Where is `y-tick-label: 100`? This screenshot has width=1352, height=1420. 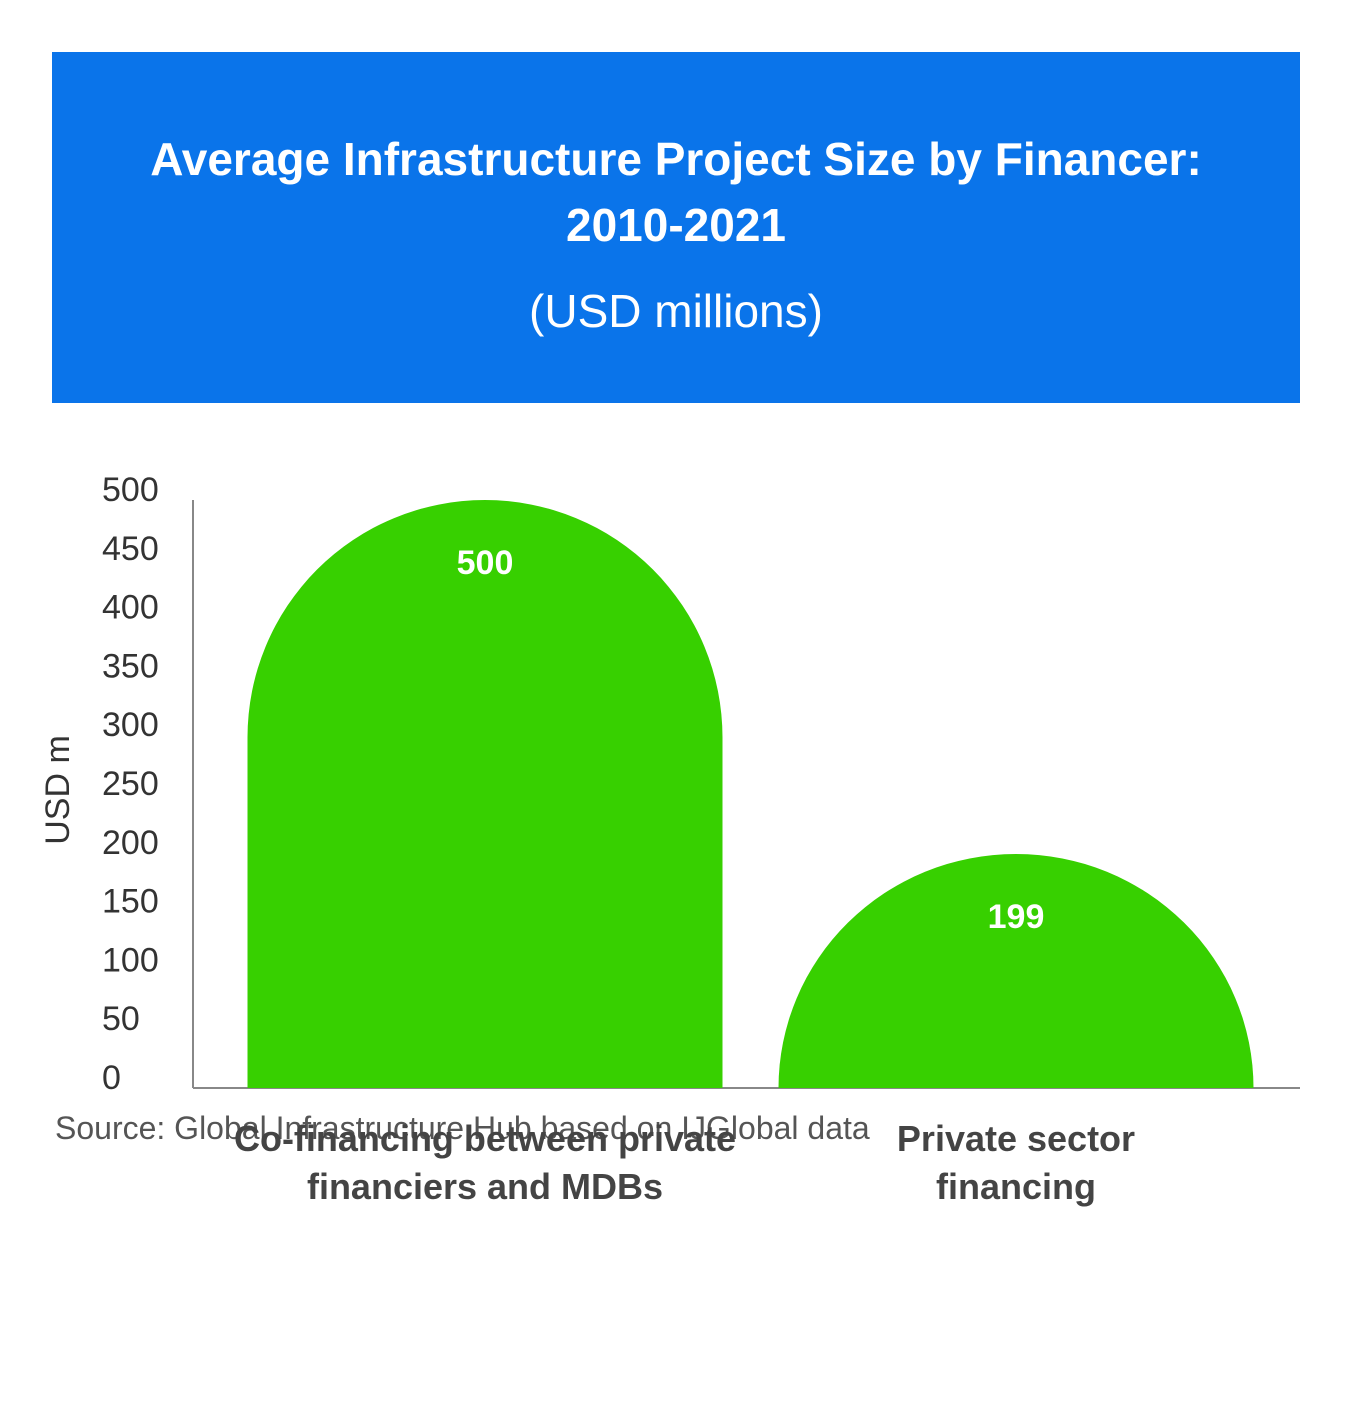
y-tick-label: 100 is located at coordinates (130, 960).